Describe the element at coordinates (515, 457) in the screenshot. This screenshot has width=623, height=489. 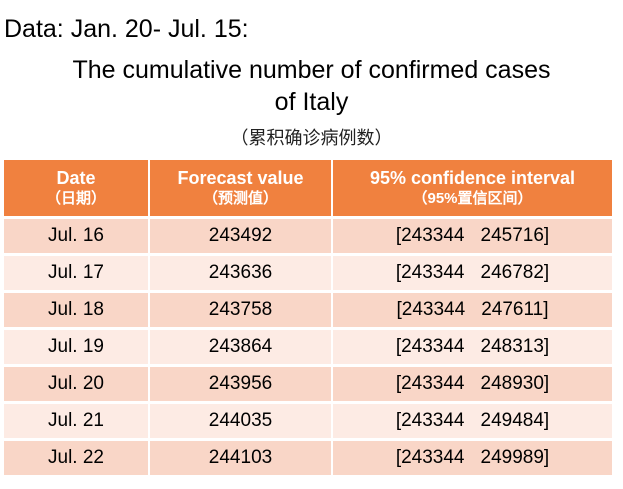
I see `ci-upper-bound: 249989]` at that location.